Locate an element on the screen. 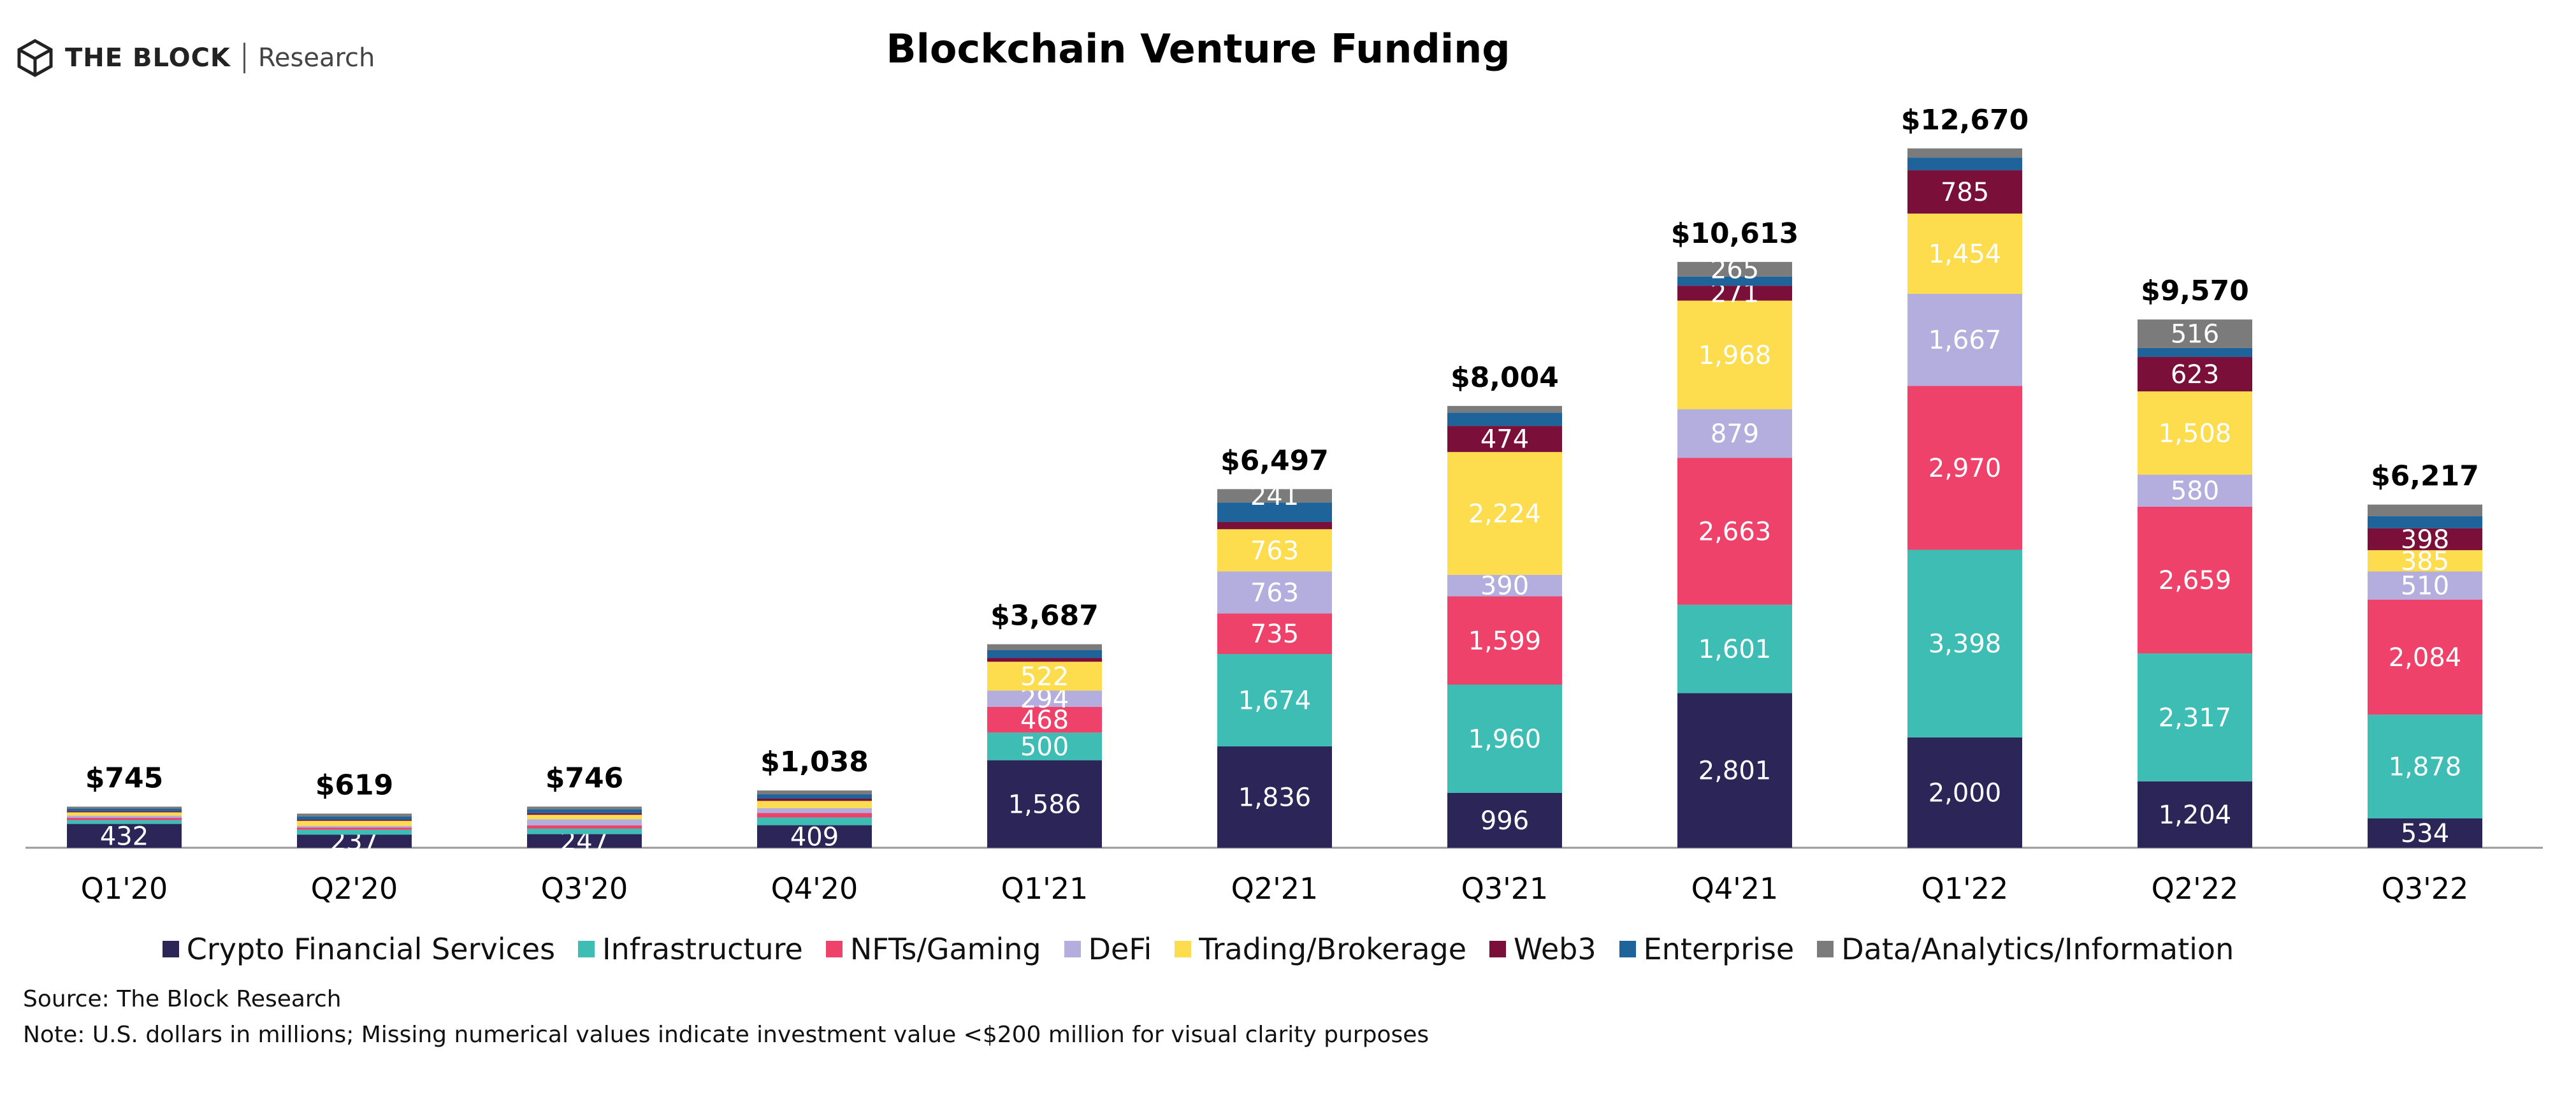 The width and height of the screenshot is (2576, 1104). legend-item: Enterprise is located at coordinates (1706, 949).